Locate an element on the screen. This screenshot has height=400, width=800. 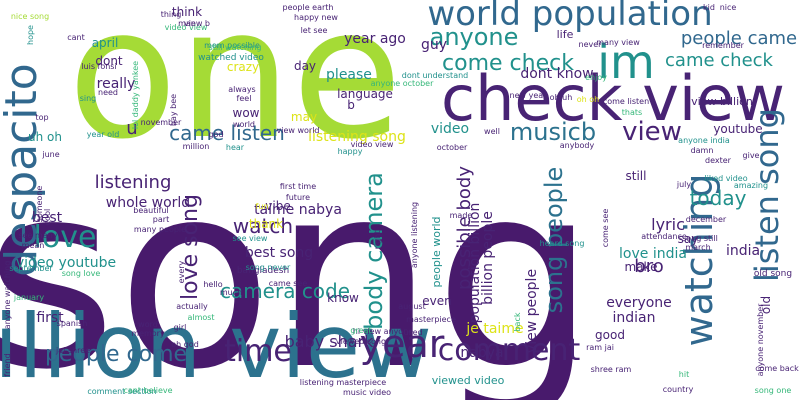
word-many-view: many view is located at coordinates (618, 42).